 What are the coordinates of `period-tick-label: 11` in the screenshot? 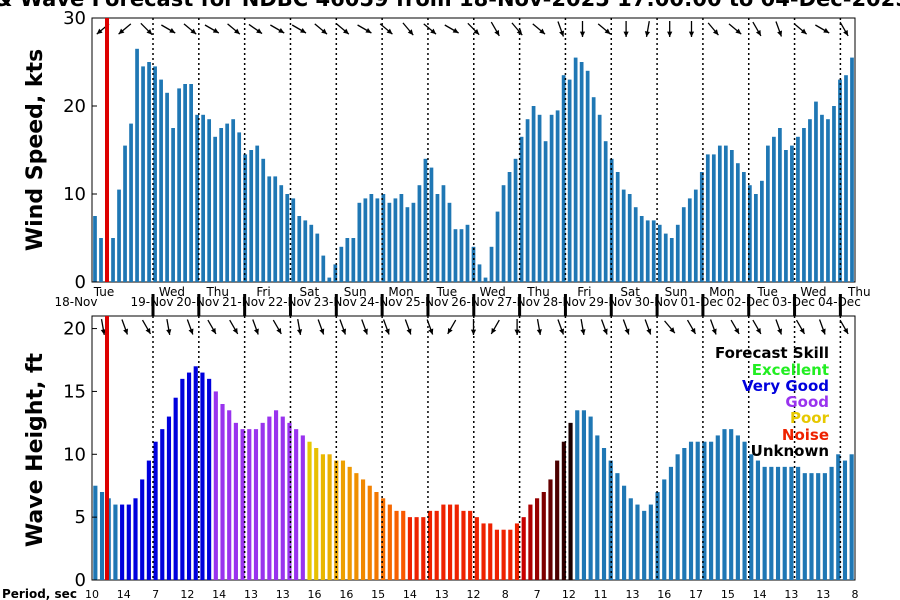 It's located at (601, 594).